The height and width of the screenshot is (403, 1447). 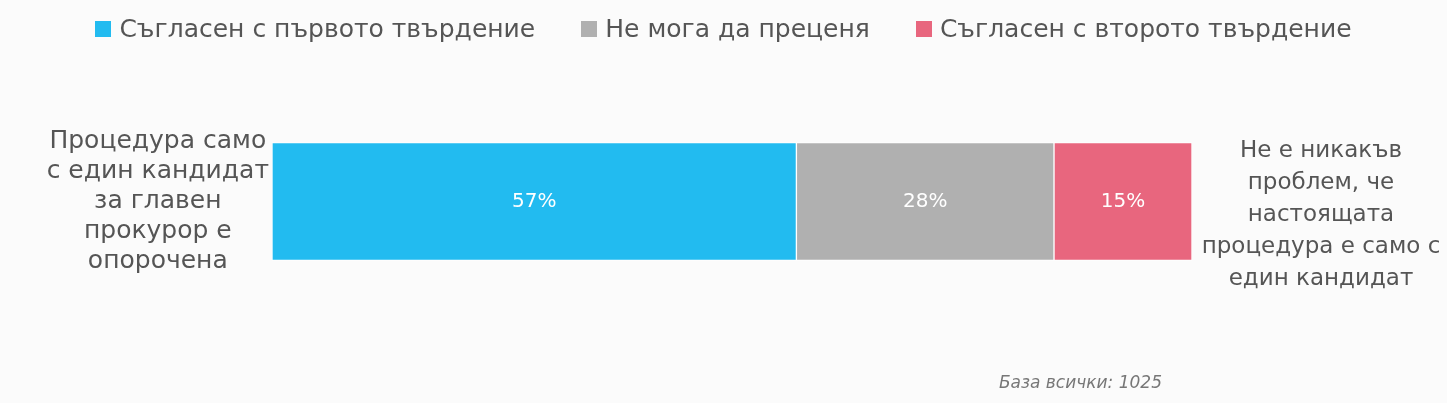 I want to click on legend-label: Съгласен с второто твърдение, so click(x=1145, y=28).